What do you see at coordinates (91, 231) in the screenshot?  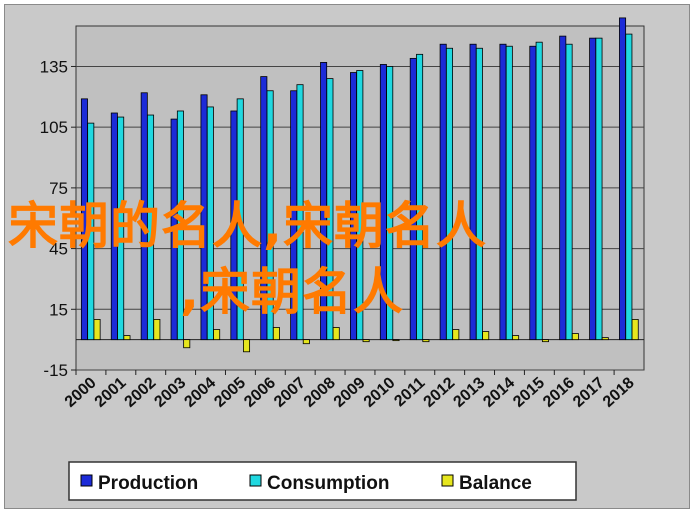 I see `bar-consumption-2000` at bounding box center [91, 231].